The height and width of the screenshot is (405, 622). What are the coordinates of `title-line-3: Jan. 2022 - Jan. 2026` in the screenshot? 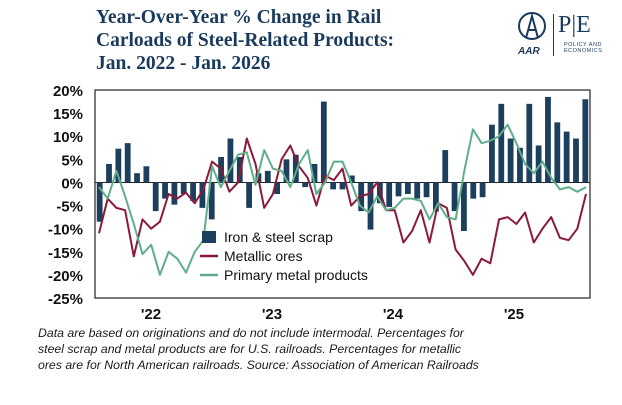 It's located at (183, 63).